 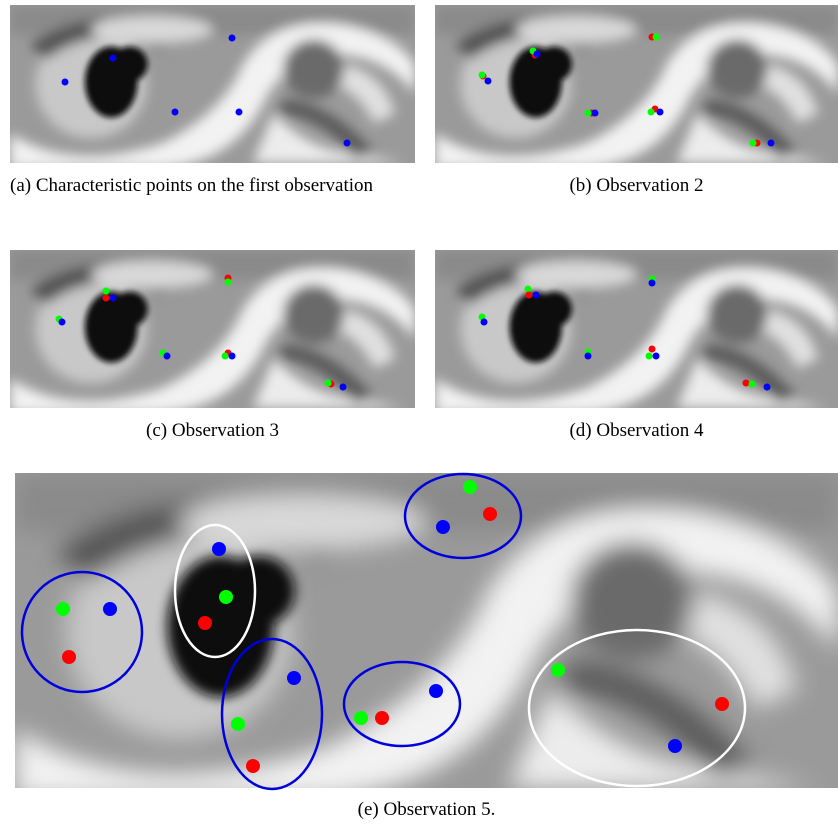 I want to click on points-a, so click(x=206, y=90).